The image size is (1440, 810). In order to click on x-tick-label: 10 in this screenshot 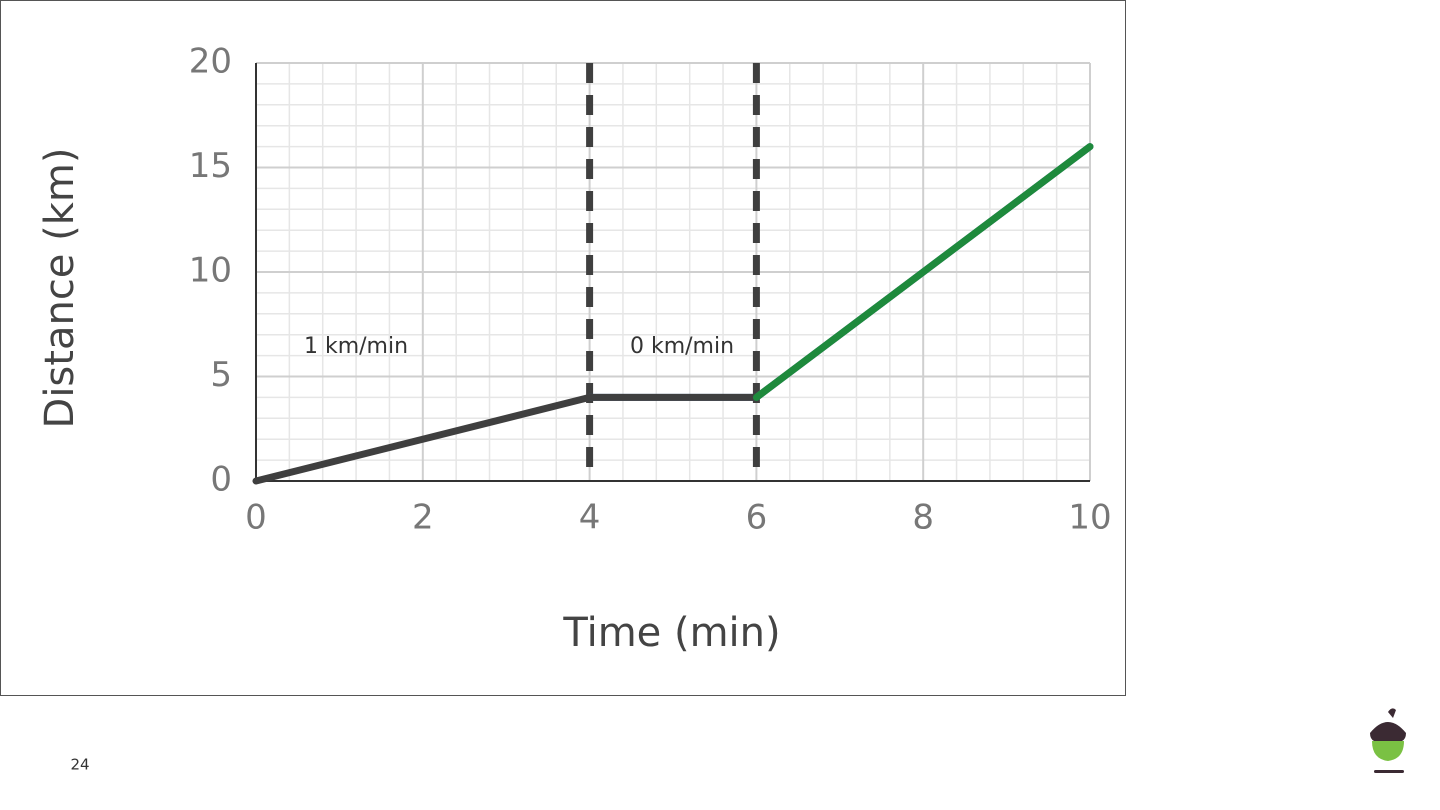, I will do `click(1089, 518)`.